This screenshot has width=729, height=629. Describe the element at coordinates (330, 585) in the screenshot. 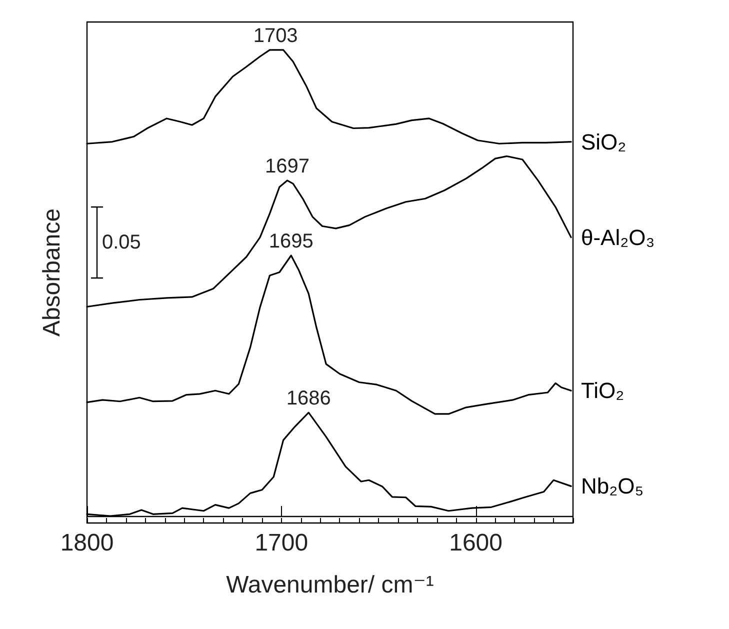

I see `x-axis-title: Wavenumber/ cm⁻¹` at that location.